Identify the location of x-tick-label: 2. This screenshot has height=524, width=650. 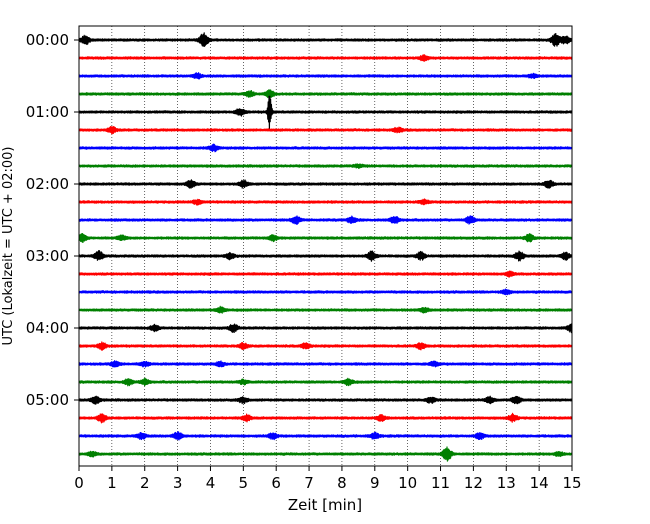
(145, 483).